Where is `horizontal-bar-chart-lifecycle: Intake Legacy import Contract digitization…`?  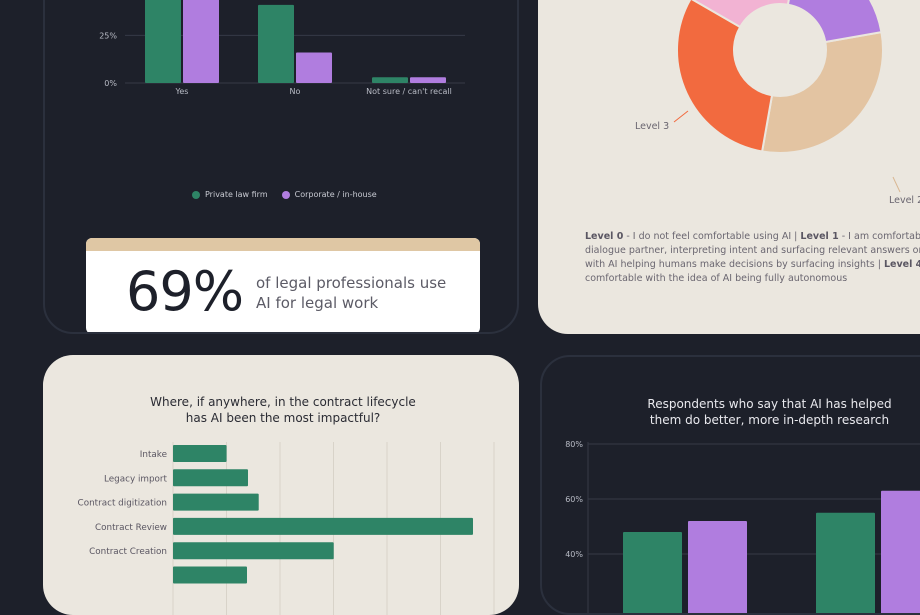
horizontal-bar-chart-lifecycle: Intake Legacy import Contract digitization… is located at coordinates (286, 528).